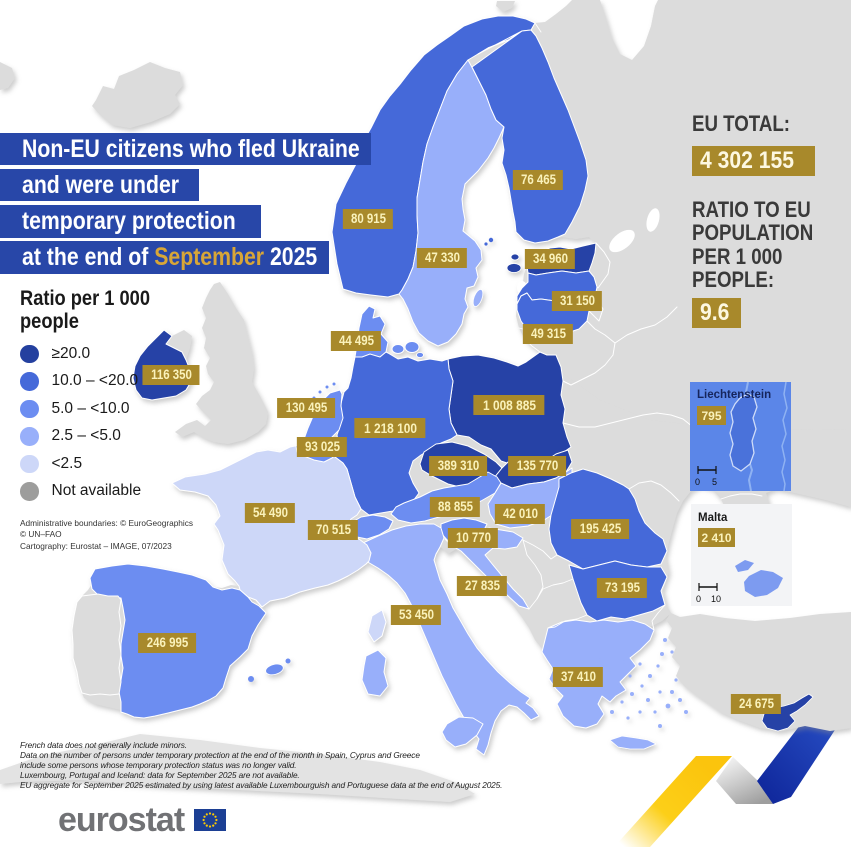 This screenshot has width=851, height=847. Describe the element at coordinates (711, 416) in the screenshot. I see `svg-text: 795` at that location.